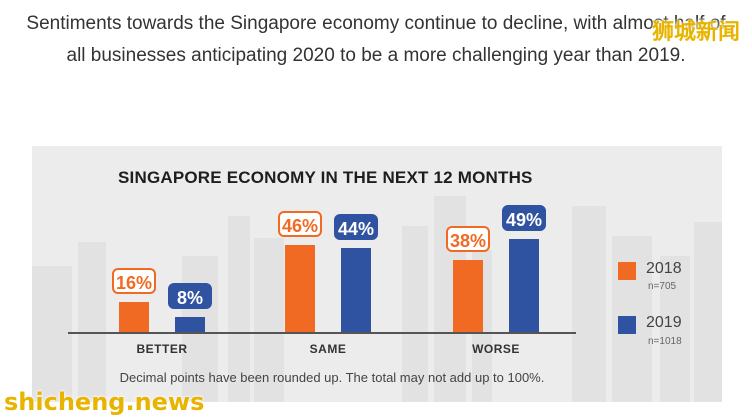  What do you see at coordinates (322, 333) in the screenshot?
I see `chart-baseline` at bounding box center [322, 333].